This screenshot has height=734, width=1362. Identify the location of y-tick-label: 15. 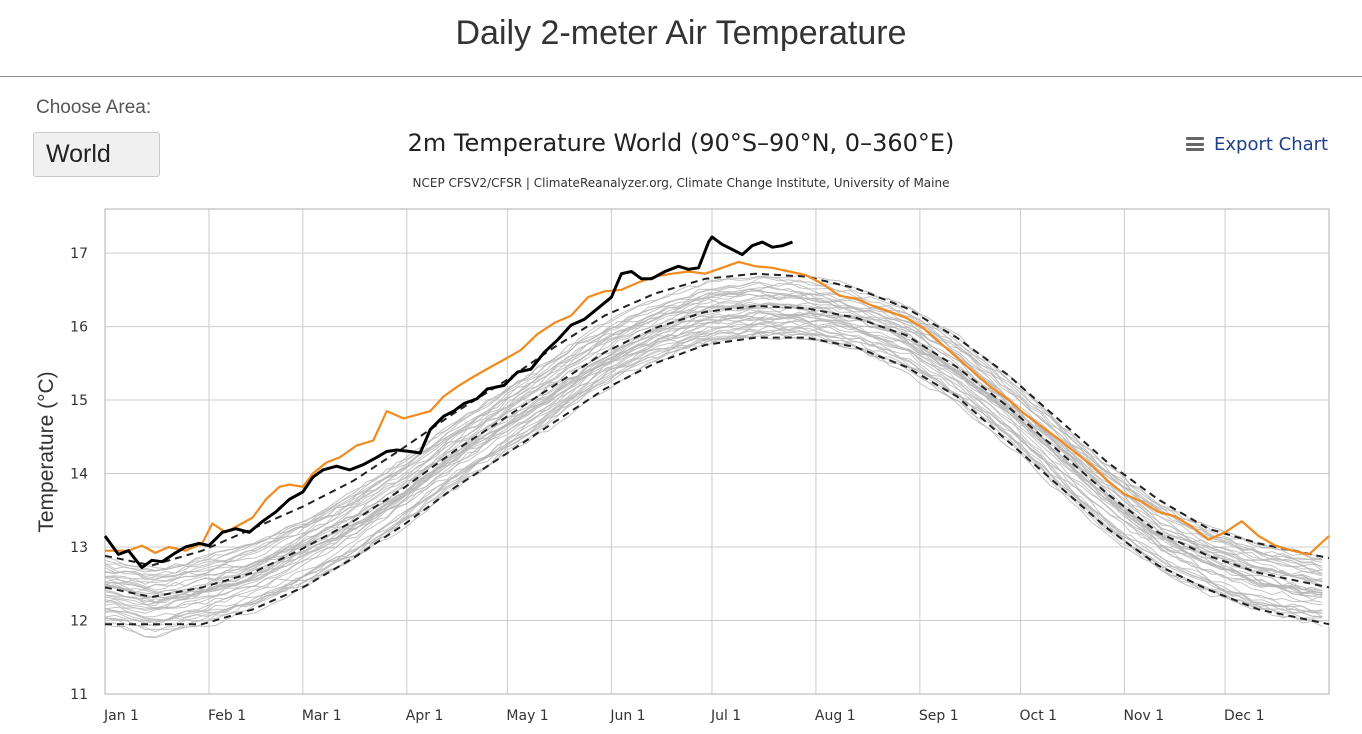
(79, 401).